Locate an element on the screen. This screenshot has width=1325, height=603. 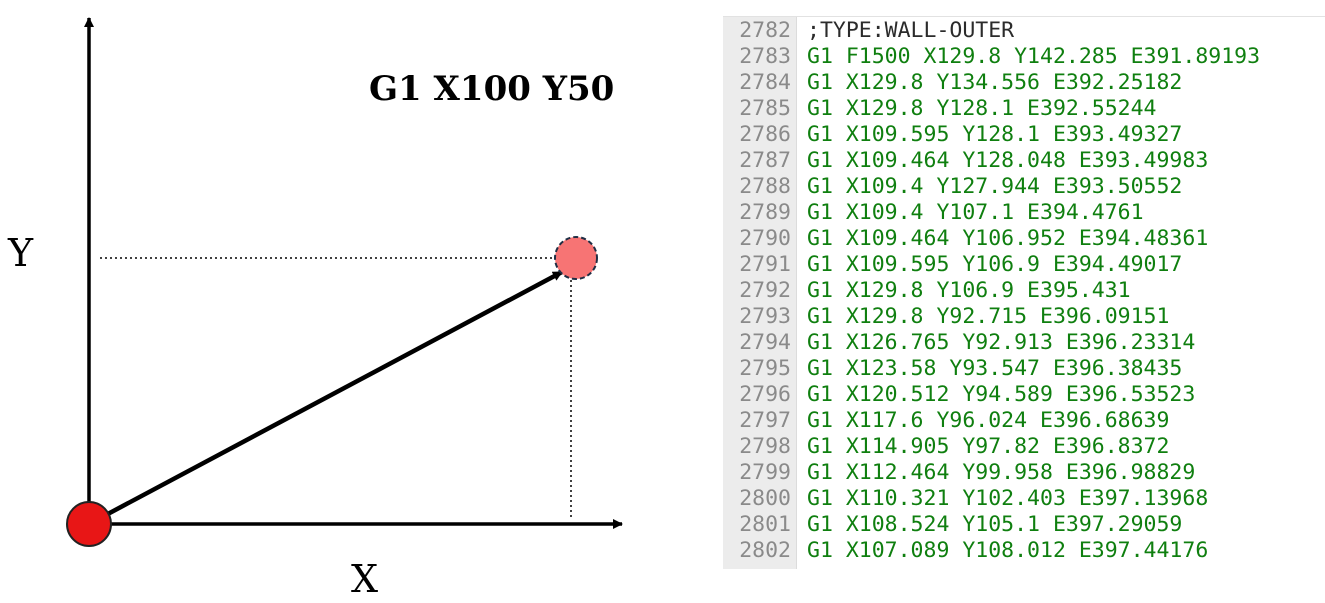
x-axis-label: X is located at coordinates (364, 579).